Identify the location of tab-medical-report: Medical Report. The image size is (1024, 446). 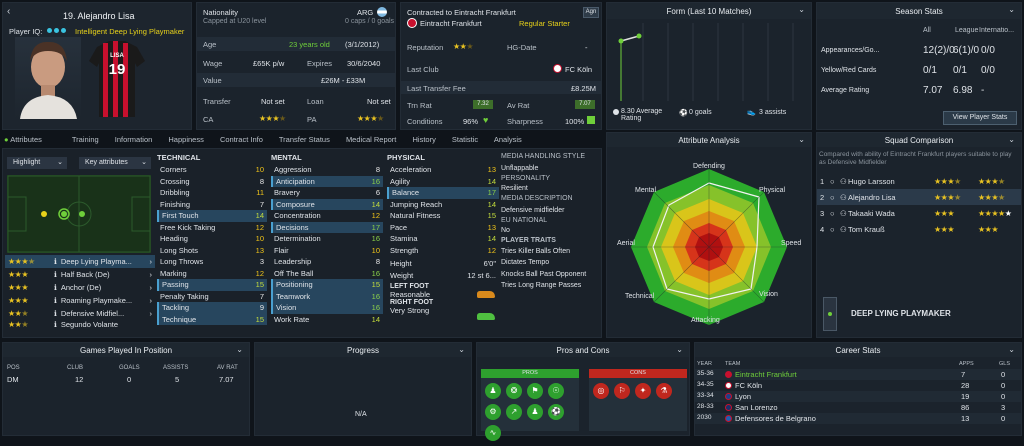
(371, 139).